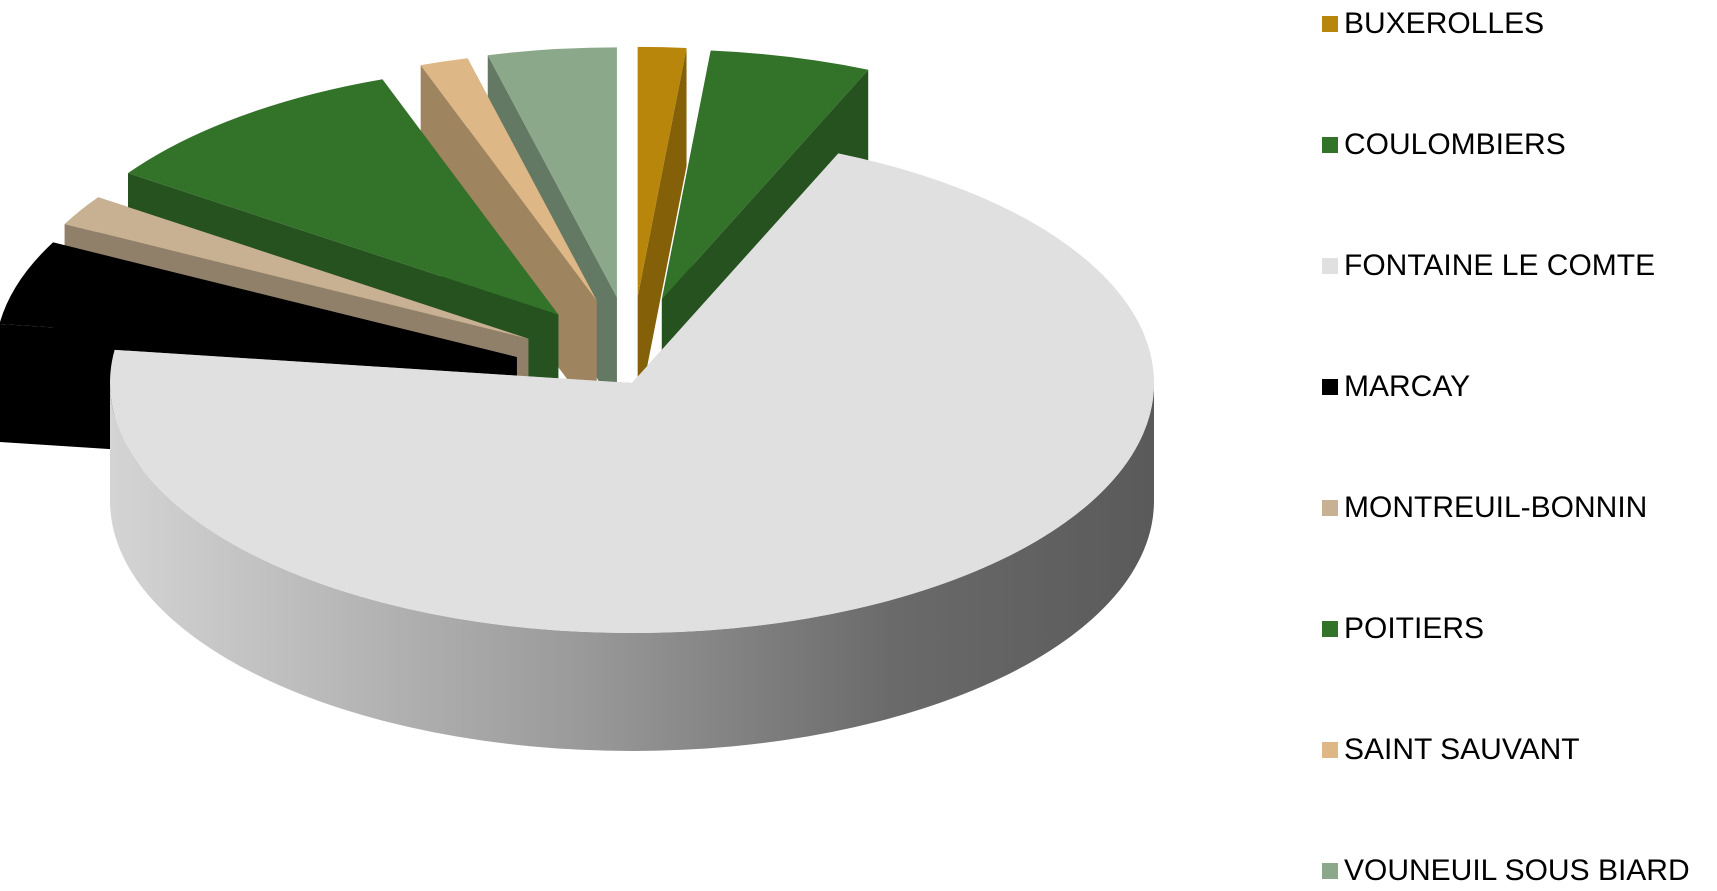 The image size is (1717, 891). I want to click on legend-label: VOUNEUIL SOUS BIARD, so click(1517, 870).